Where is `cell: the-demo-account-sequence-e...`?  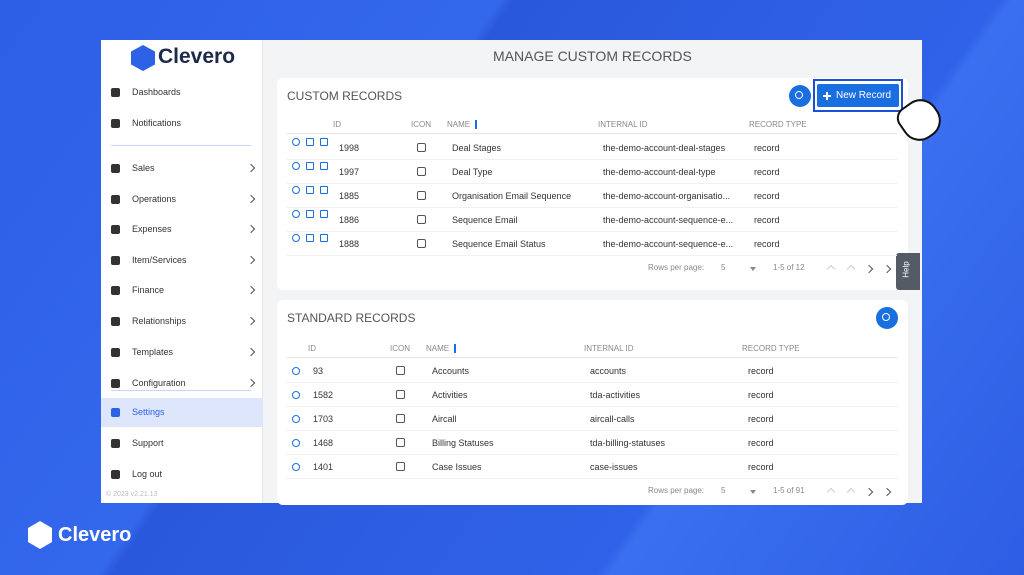
cell: the-demo-account-sequence-e... is located at coordinates (668, 244).